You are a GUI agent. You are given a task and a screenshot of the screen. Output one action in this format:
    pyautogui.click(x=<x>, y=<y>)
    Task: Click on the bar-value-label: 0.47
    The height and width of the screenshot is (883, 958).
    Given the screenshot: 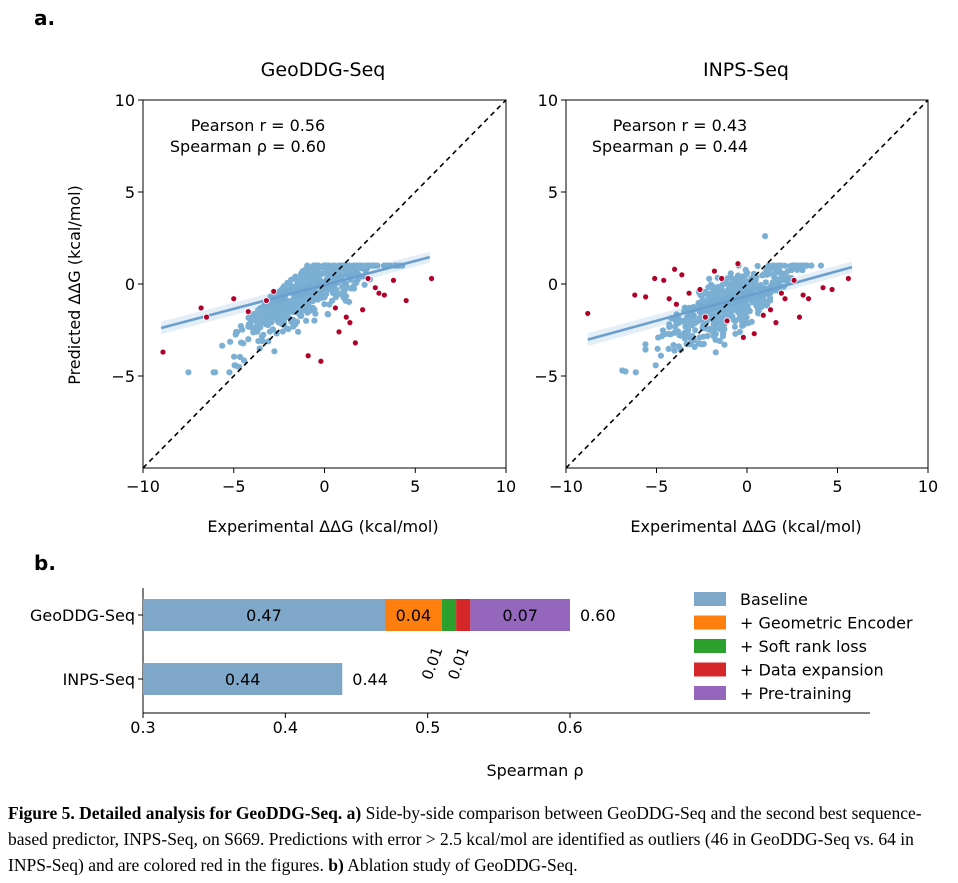 What is the action you would take?
    pyautogui.click(x=264, y=615)
    